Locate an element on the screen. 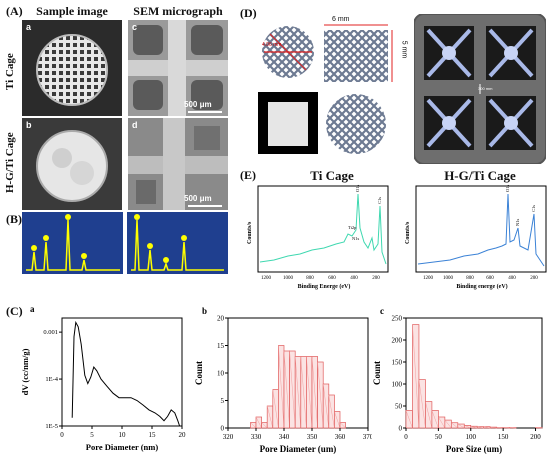  sublabel-c: c is located at coordinates (135, 27).